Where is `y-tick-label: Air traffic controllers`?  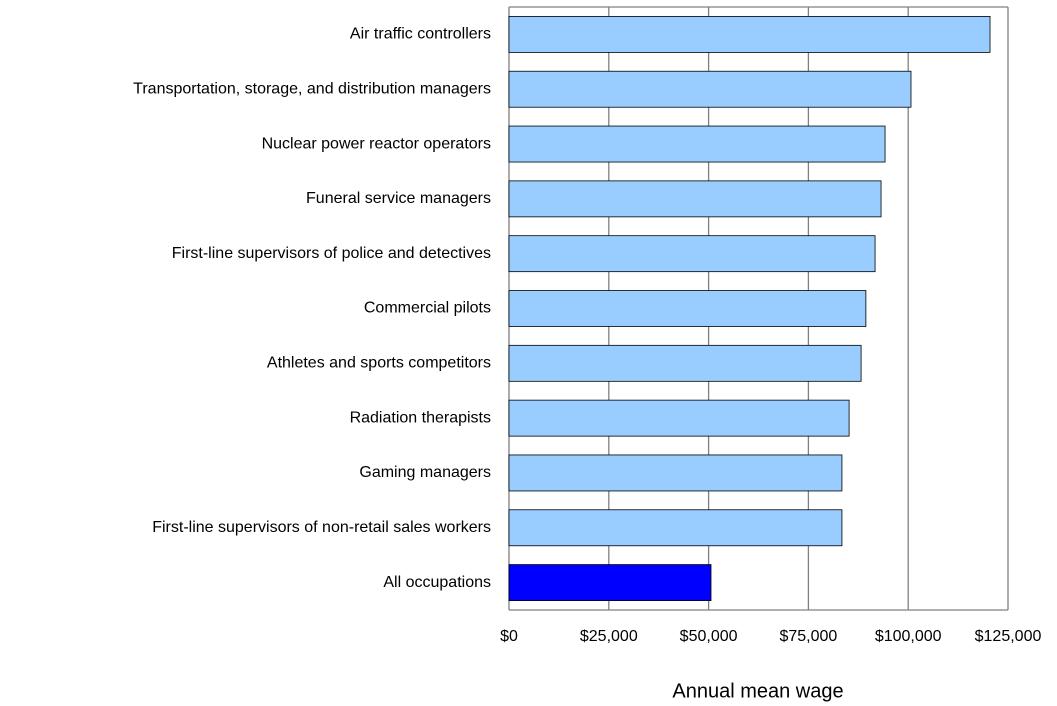
y-tick-label: Air traffic controllers is located at coordinates (420, 34).